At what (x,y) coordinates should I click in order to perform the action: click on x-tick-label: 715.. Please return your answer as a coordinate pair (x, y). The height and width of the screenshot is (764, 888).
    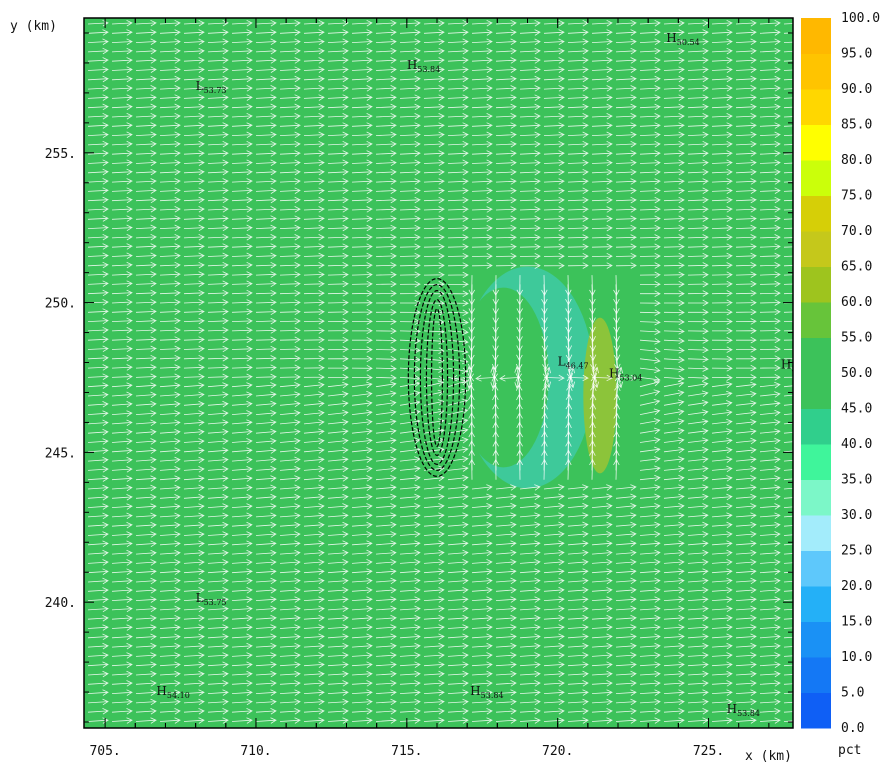
    Looking at the image, I should click on (406, 751).